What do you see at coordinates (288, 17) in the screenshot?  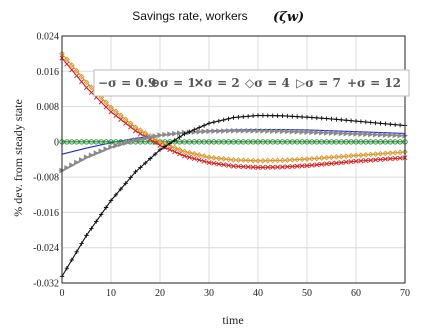 I see `chart-title-symbol: (ζw)` at bounding box center [288, 17].